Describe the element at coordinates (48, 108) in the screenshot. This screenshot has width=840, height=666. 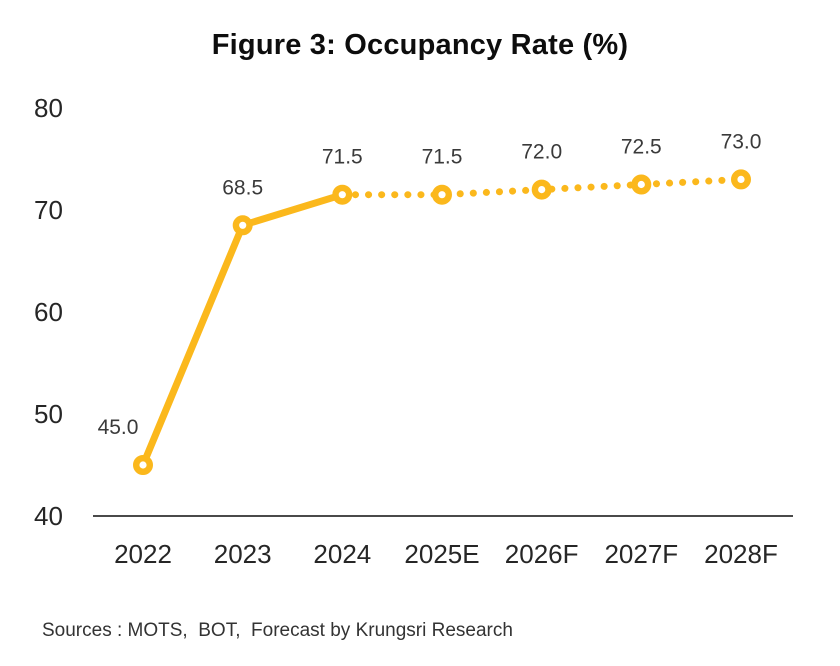
I see `y-axis-tick-label: 80` at that location.